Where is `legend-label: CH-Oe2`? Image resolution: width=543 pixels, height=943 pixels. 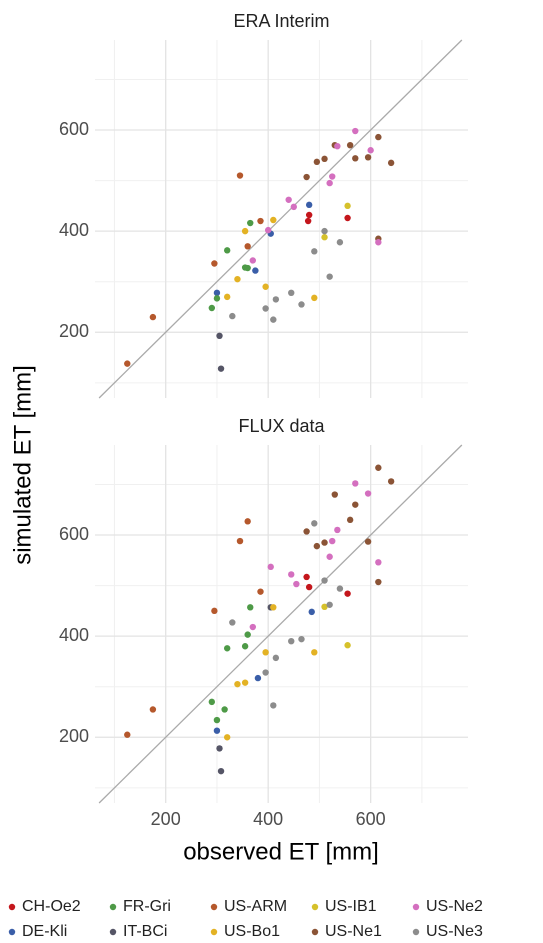
legend-label: CH-Oe2 is located at coordinates (51, 906).